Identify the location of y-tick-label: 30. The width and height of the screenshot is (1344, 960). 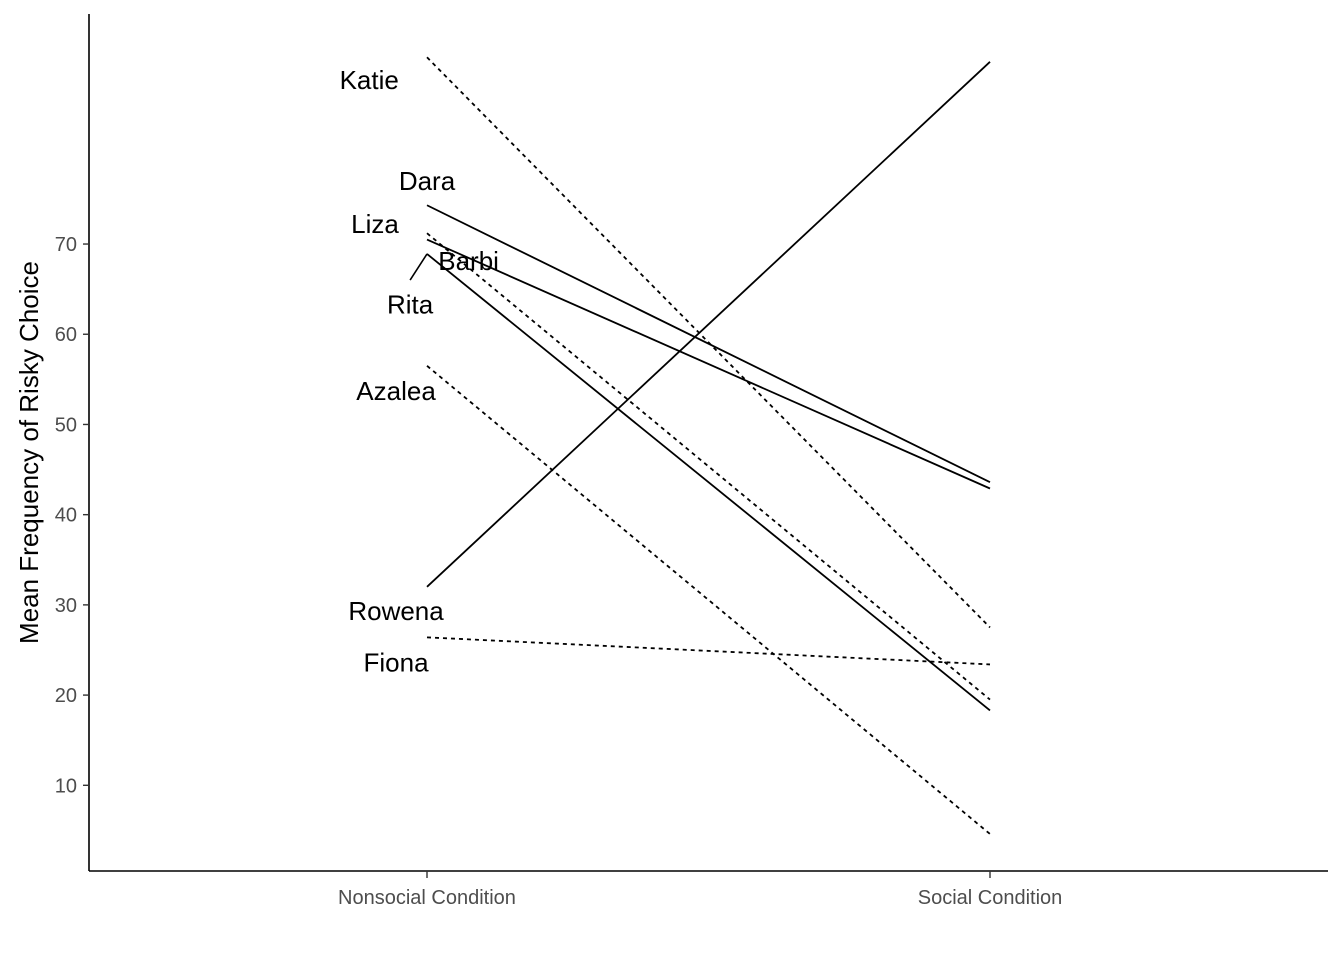
(66, 606).